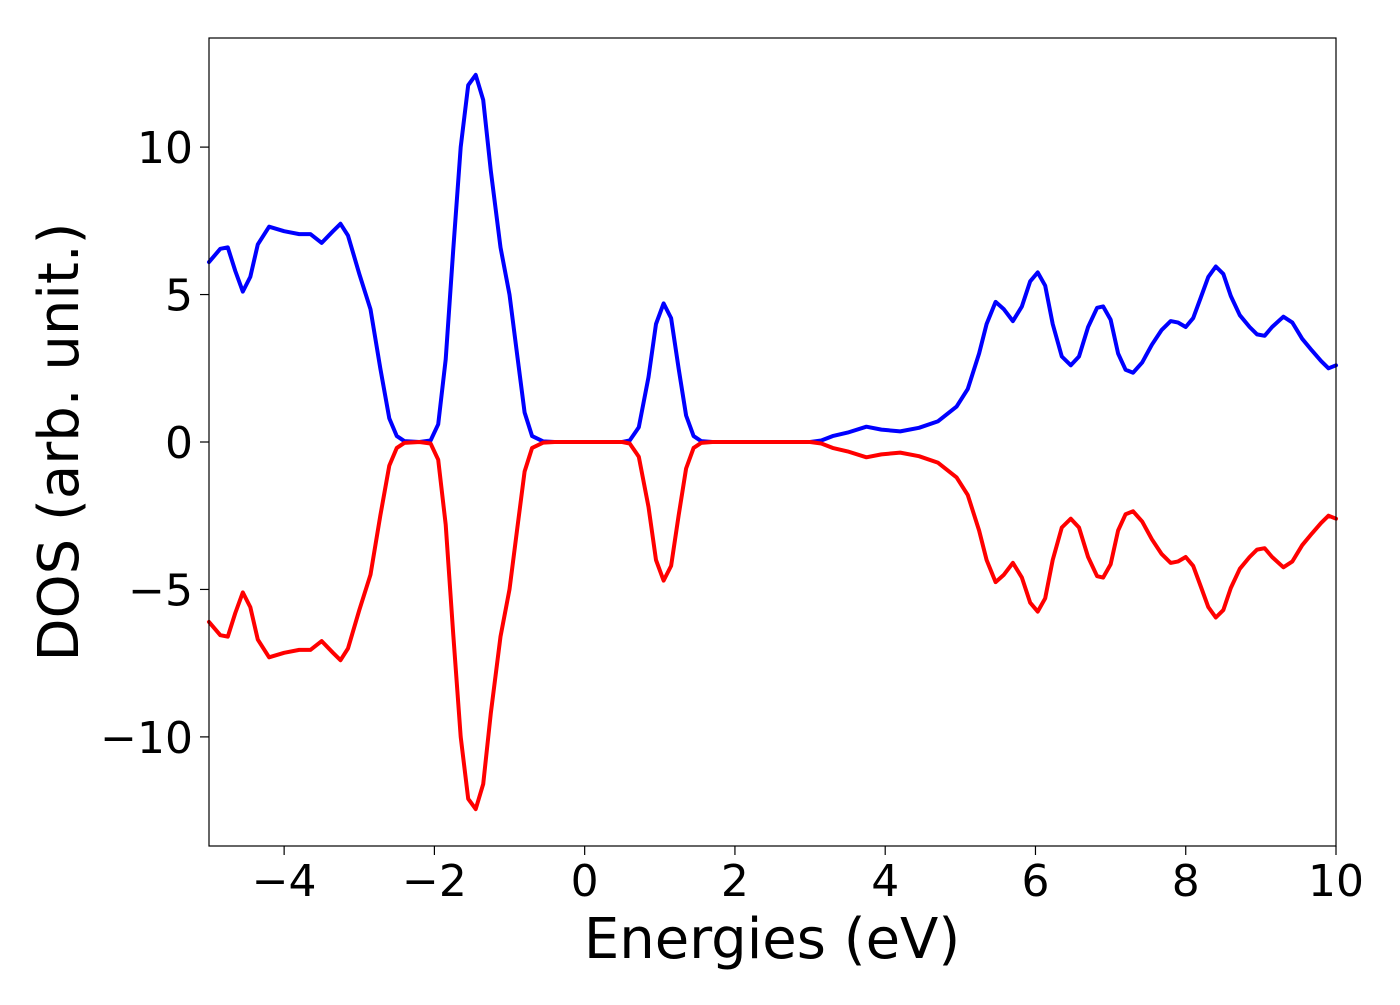 The width and height of the screenshot is (1400, 1005). I want to click on x-tick-label: 2, so click(735, 881).